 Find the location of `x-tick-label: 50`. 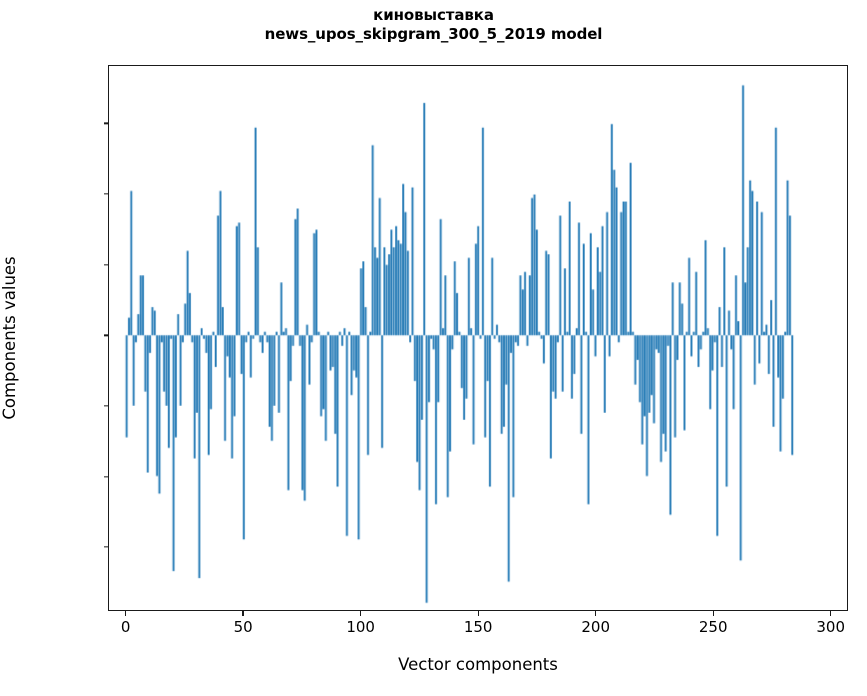

x-tick-label: 50 is located at coordinates (243, 627).